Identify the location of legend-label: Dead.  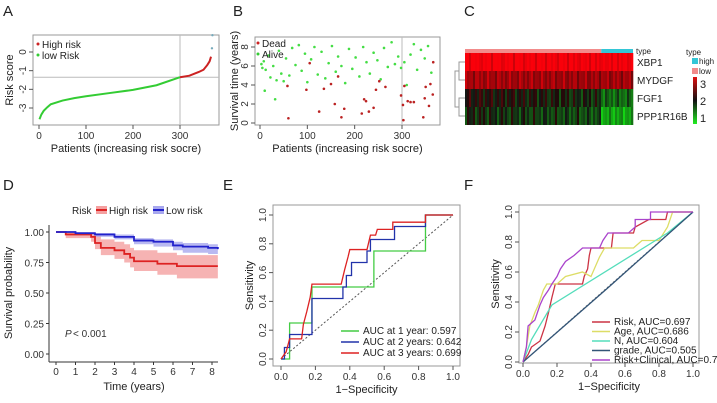
(274, 44).